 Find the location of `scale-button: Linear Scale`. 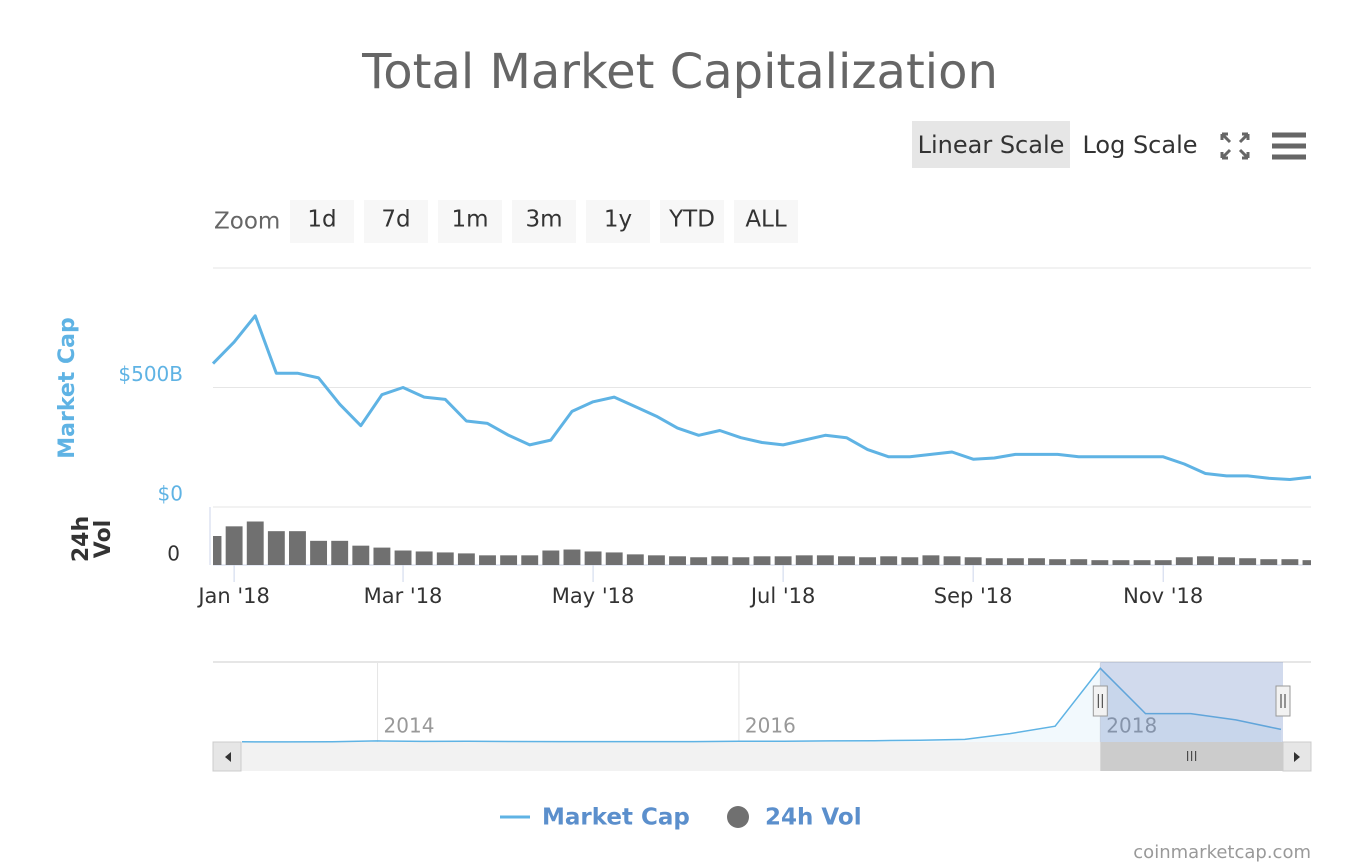

scale-button: Linear Scale is located at coordinates (991, 145).